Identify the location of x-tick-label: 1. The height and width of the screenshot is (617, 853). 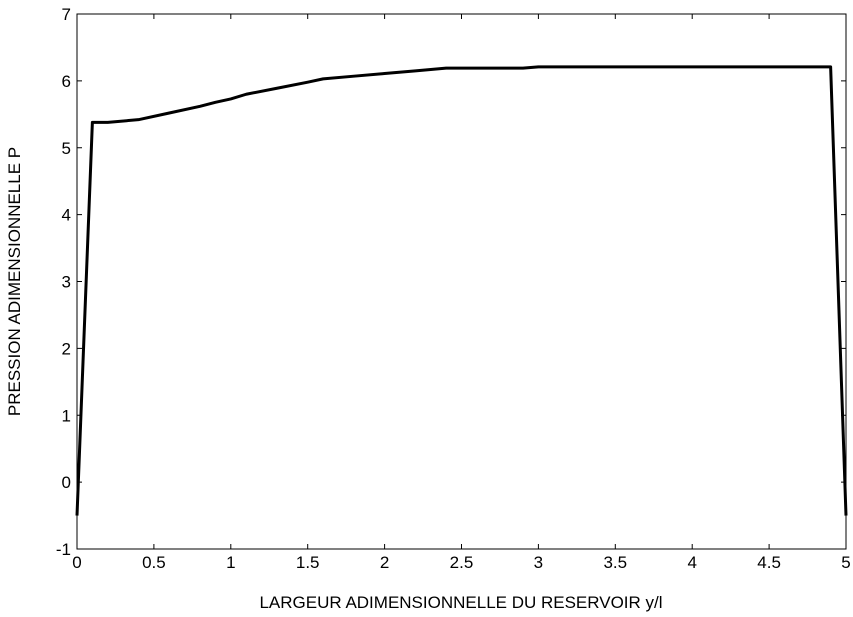
(230, 562).